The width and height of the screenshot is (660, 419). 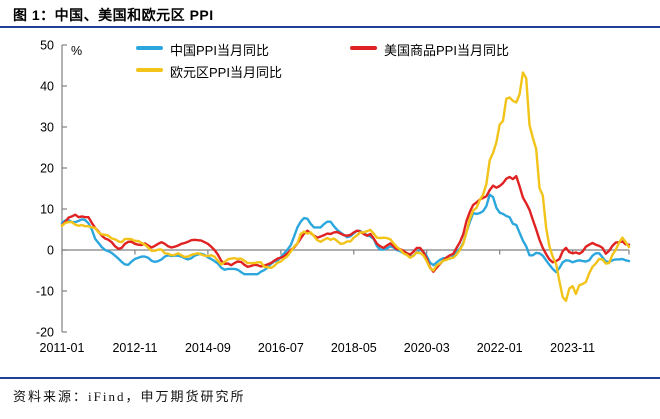 I want to click on y-tick-label: 10, so click(x=47, y=210).